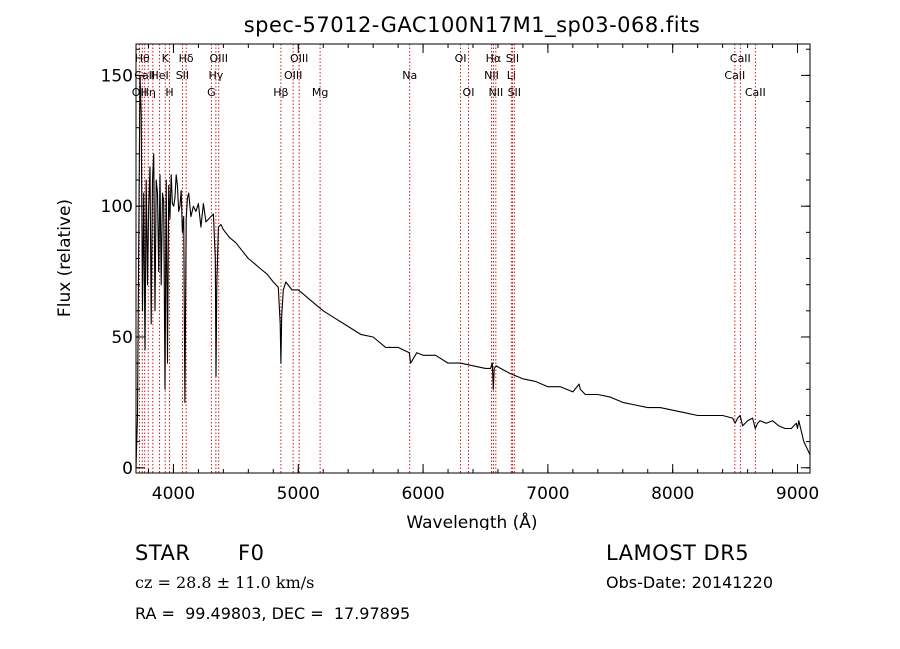 The image size is (900, 649). What do you see at coordinates (142, 58) in the screenshot?
I see `marker-label: Hθ` at bounding box center [142, 58].